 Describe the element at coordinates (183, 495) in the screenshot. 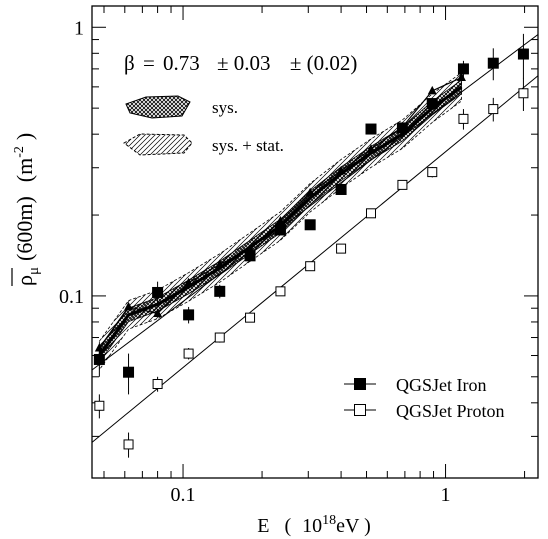

I see `x-tick-label: 0.1` at that location.